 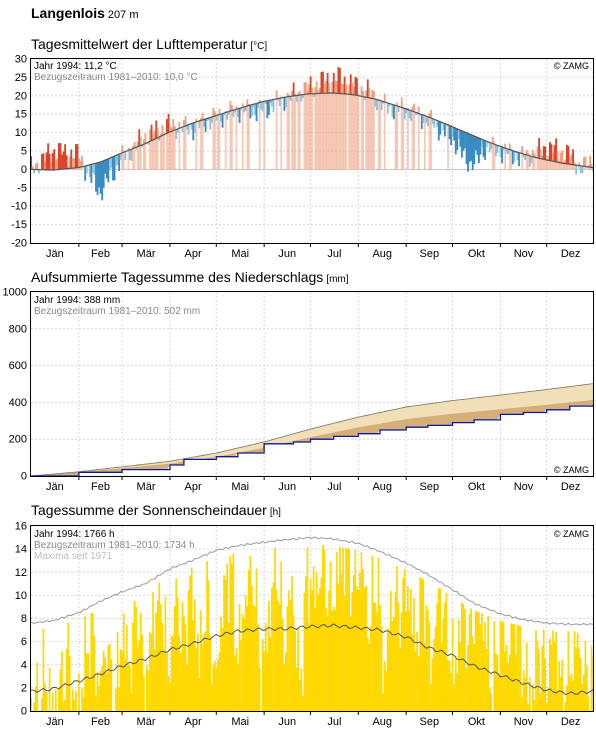 What do you see at coordinates (19, 244) in the screenshot?
I see `y-tick-label: -20` at bounding box center [19, 244].